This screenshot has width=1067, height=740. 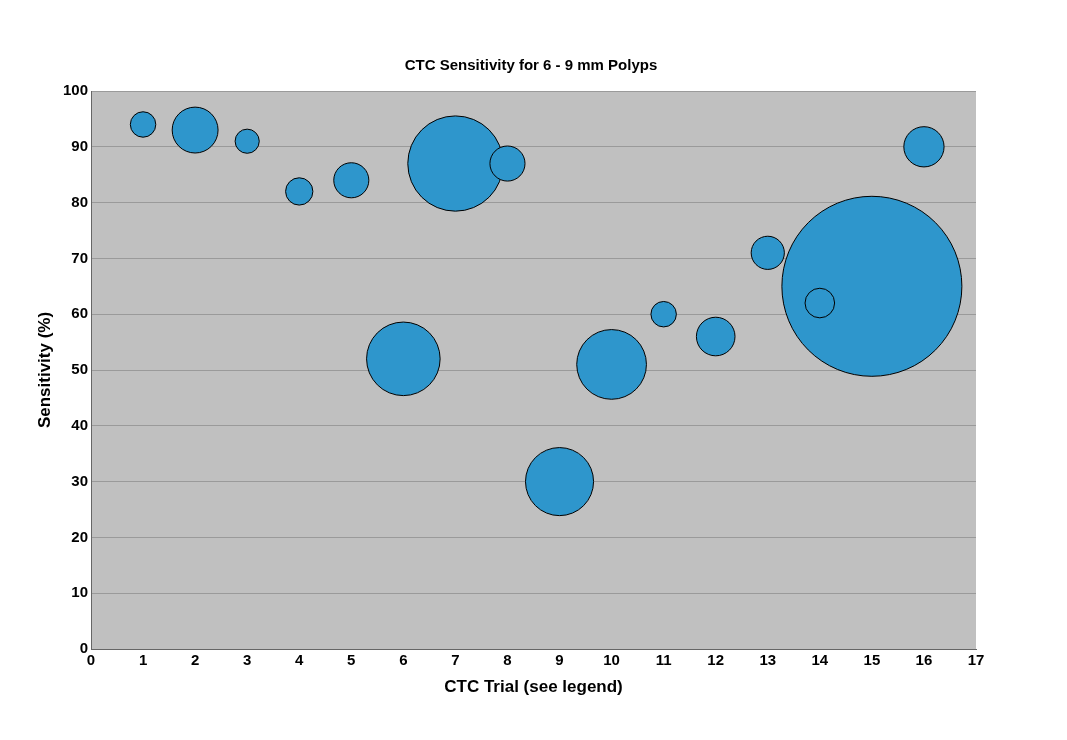 What do you see at coordinates (79, 480) in the screenshot?
I see `y-tick-label: 30` at bounding box center [79, 480].